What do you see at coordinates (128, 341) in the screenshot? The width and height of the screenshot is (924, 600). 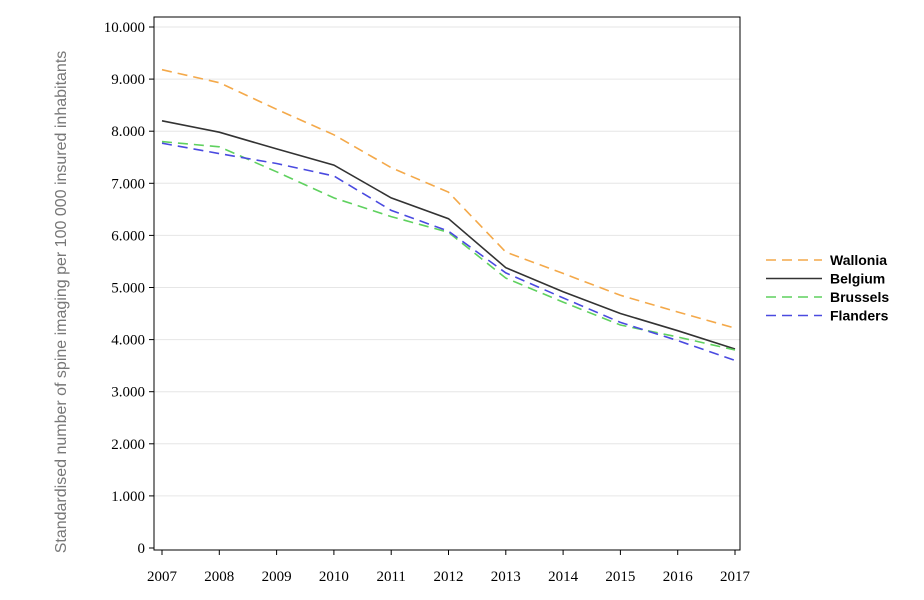 I see `y-tick-label: 4.000` at bounding box center [128, 341].